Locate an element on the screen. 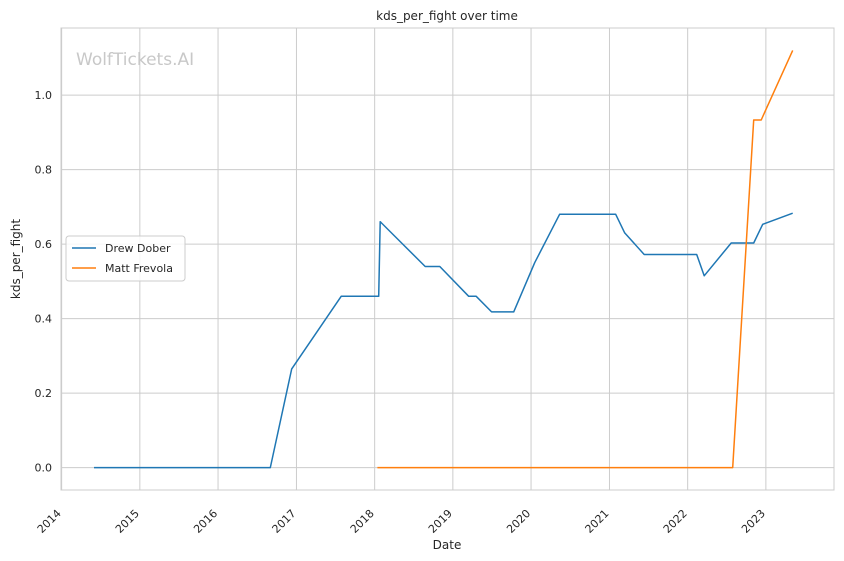 The image size is (844, 561). y-axis-title: kds_per_fight is located at coordinates (16, 259).